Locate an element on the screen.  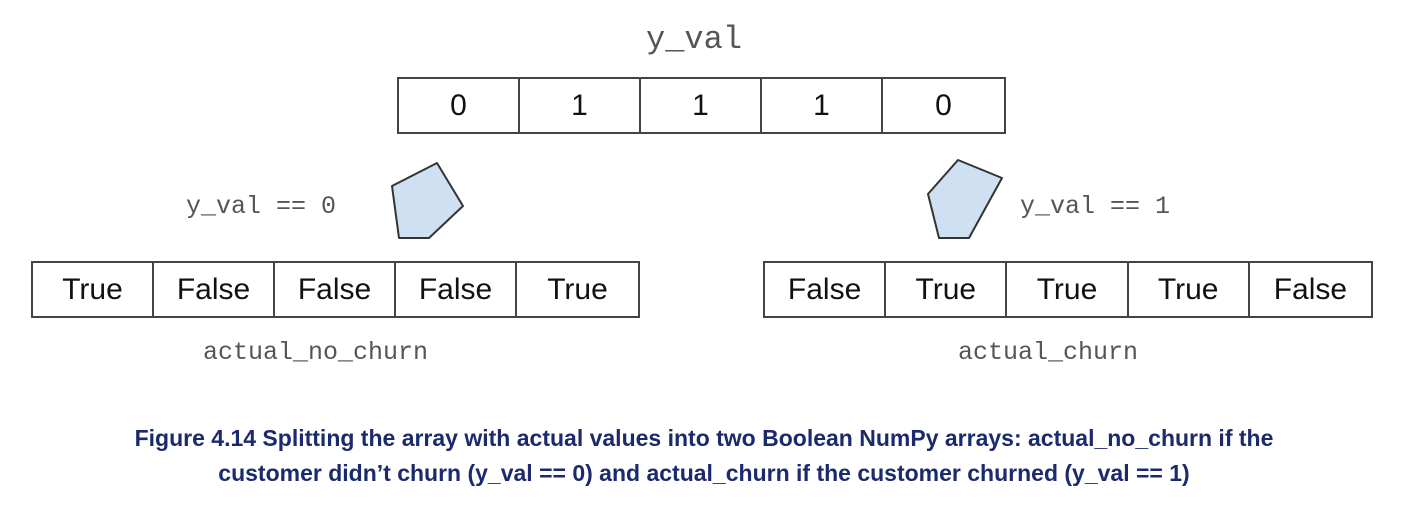
right-array-actual-churn: False True True True False is located at coordinates (1068, 289).